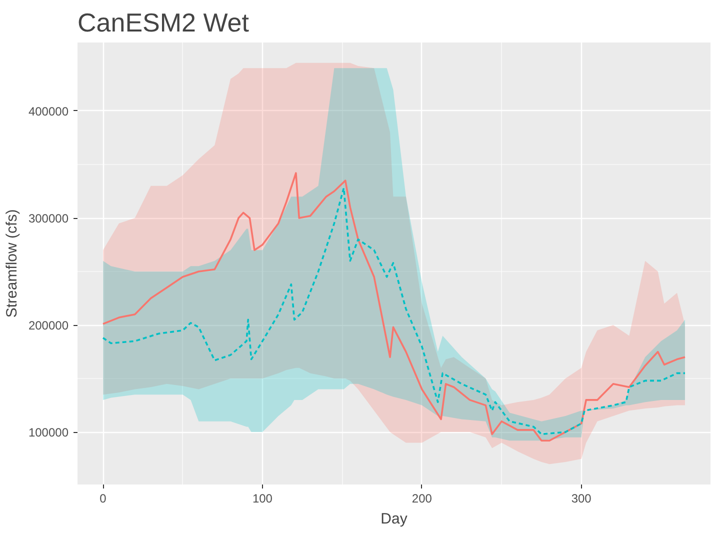 The height and width of the screenshot is (535, 723). Describe the element at coordinates (394, 519) in the screenshot. I see `x-axis-title: Day` at that location.